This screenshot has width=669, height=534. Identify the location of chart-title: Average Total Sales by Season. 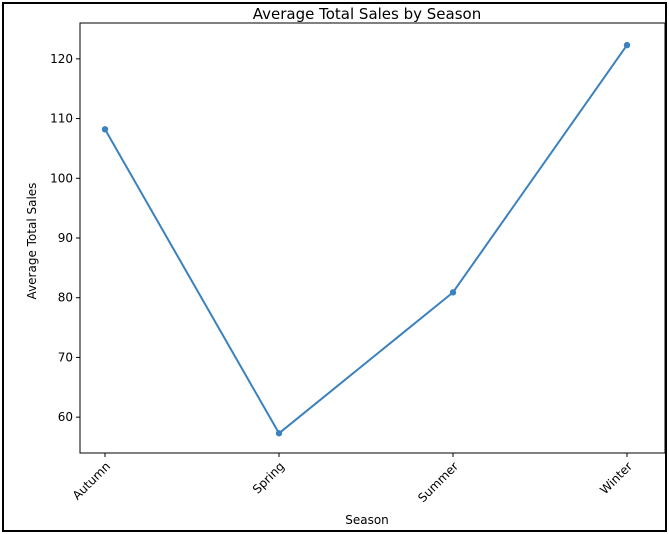
(367, 14).